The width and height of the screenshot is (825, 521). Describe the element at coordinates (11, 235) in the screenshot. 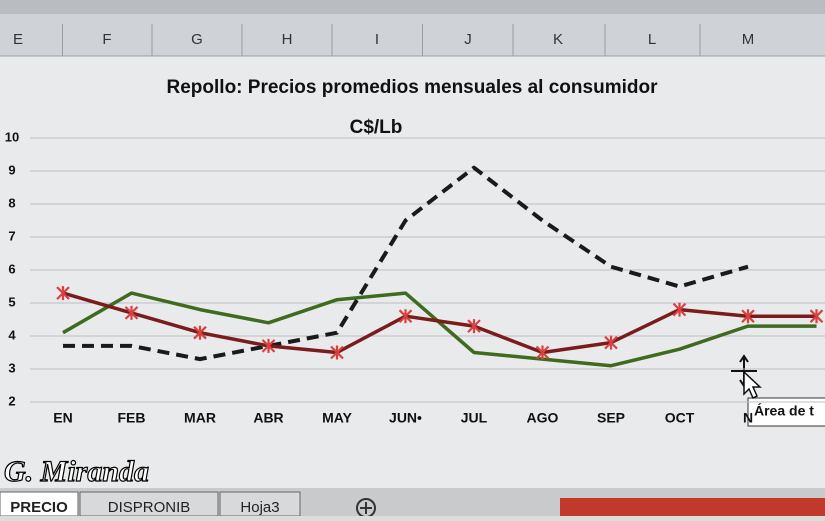

I see `y-tick-label: 7` at that location.